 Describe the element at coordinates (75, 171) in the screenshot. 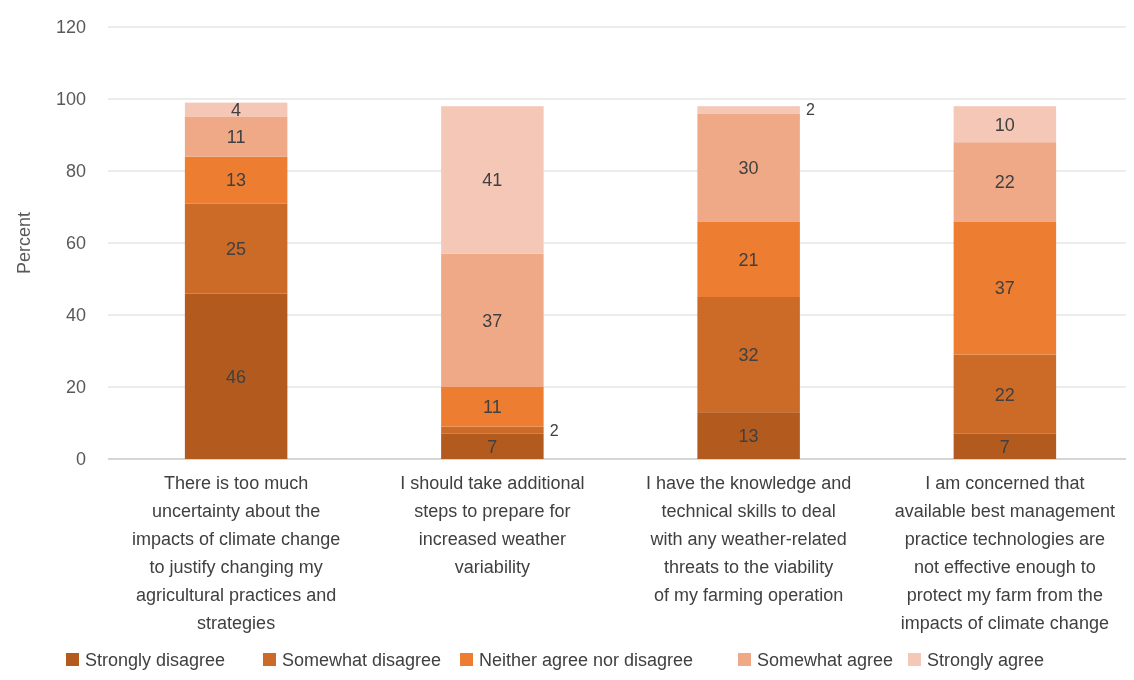

I see `y-tick-label: 80` at that location.